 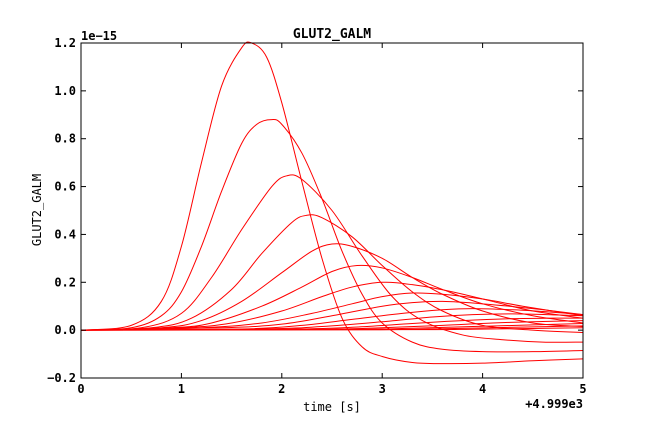 I want to click on y-tick-label: 0.4, so click(x=65, y=234).